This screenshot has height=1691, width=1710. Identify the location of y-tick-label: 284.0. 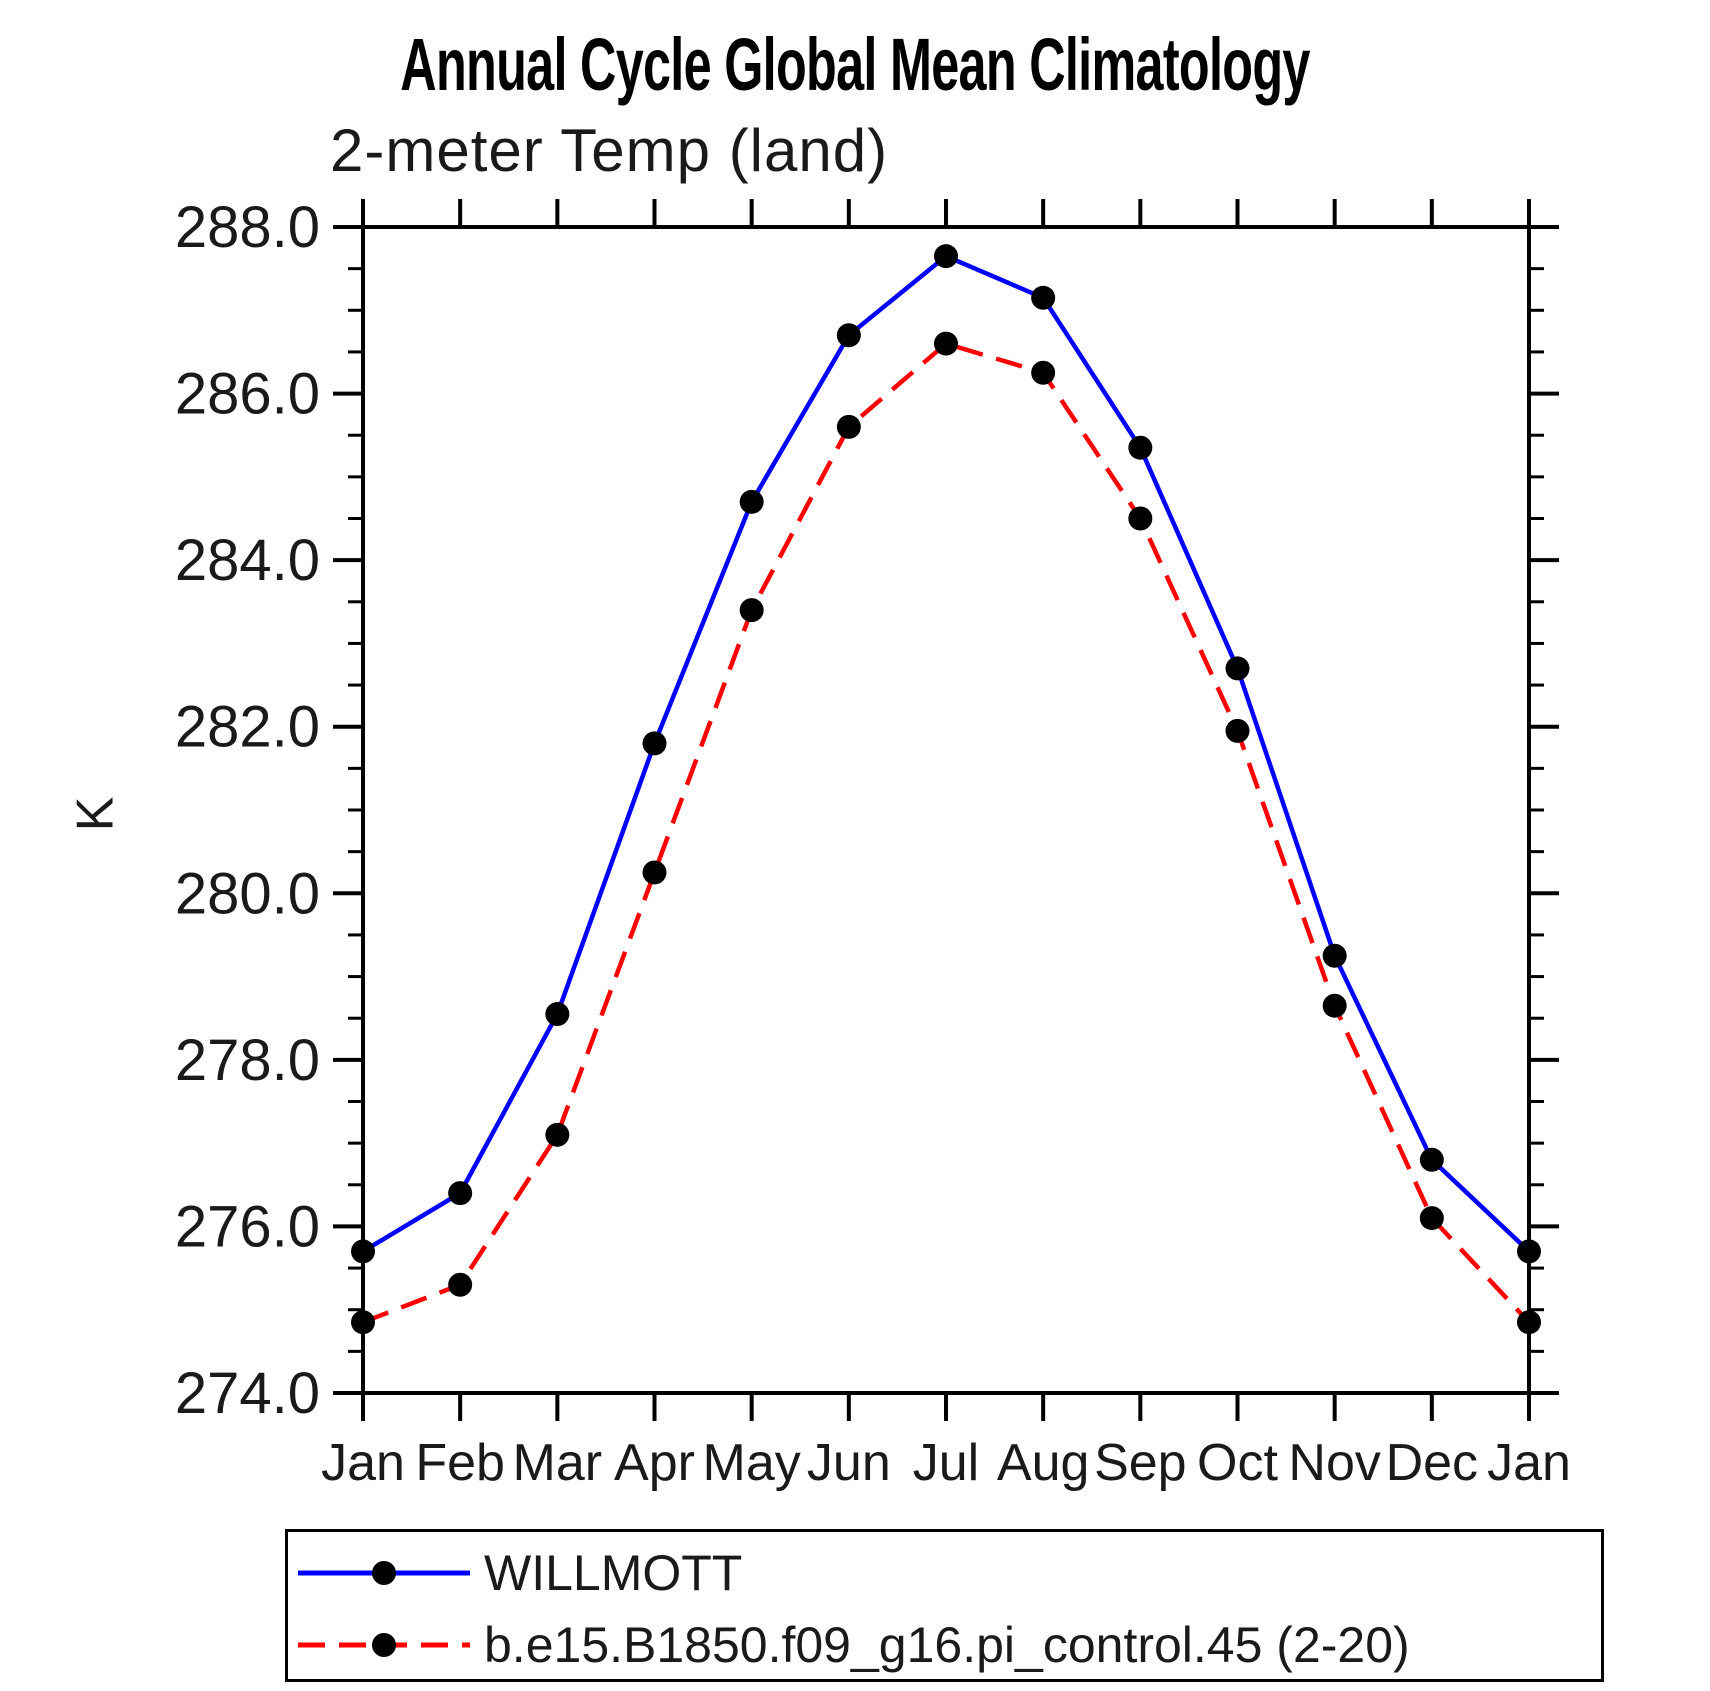
(247, 560).